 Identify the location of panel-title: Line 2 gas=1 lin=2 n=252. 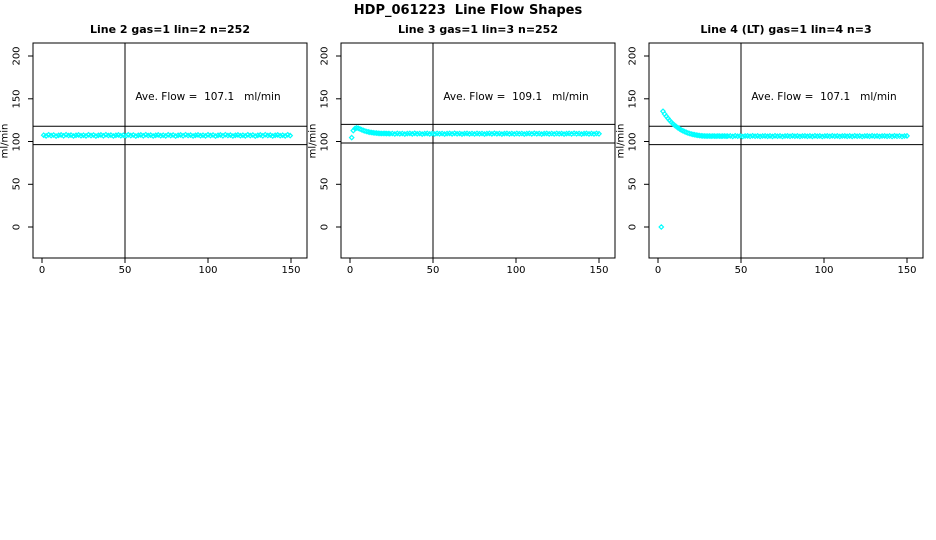
(169, 29).